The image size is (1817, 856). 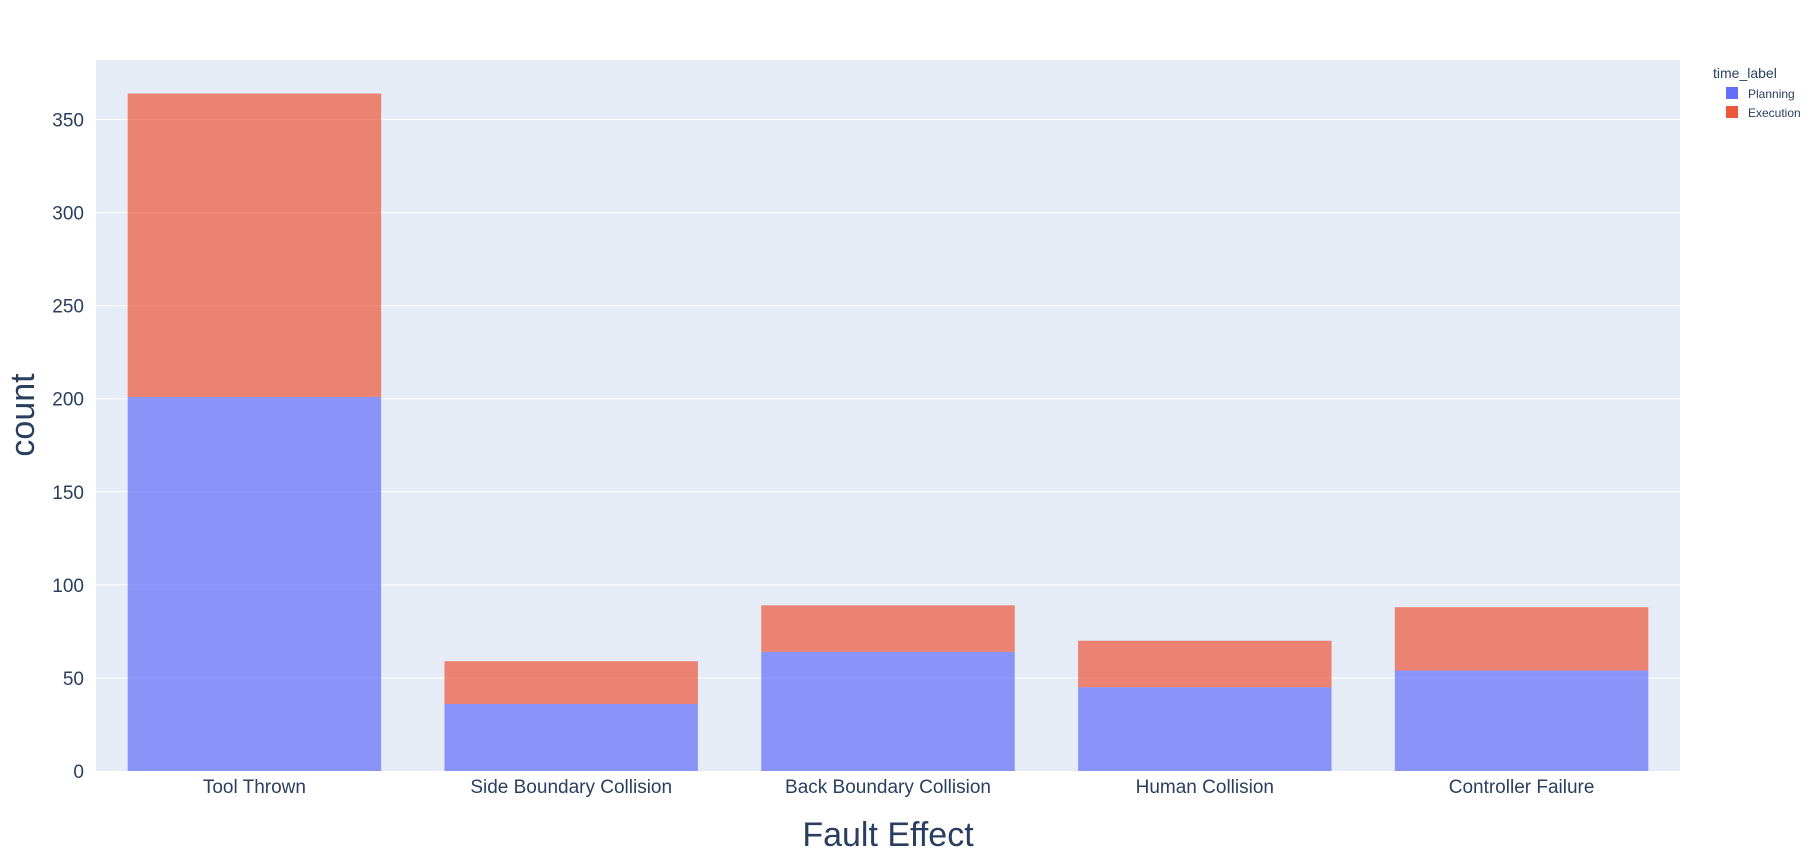 What do you see at coordinates (254, 787) in the screenshot?
I see `x-tick-label: Tool Thrown` at bounding box center [254, 787].